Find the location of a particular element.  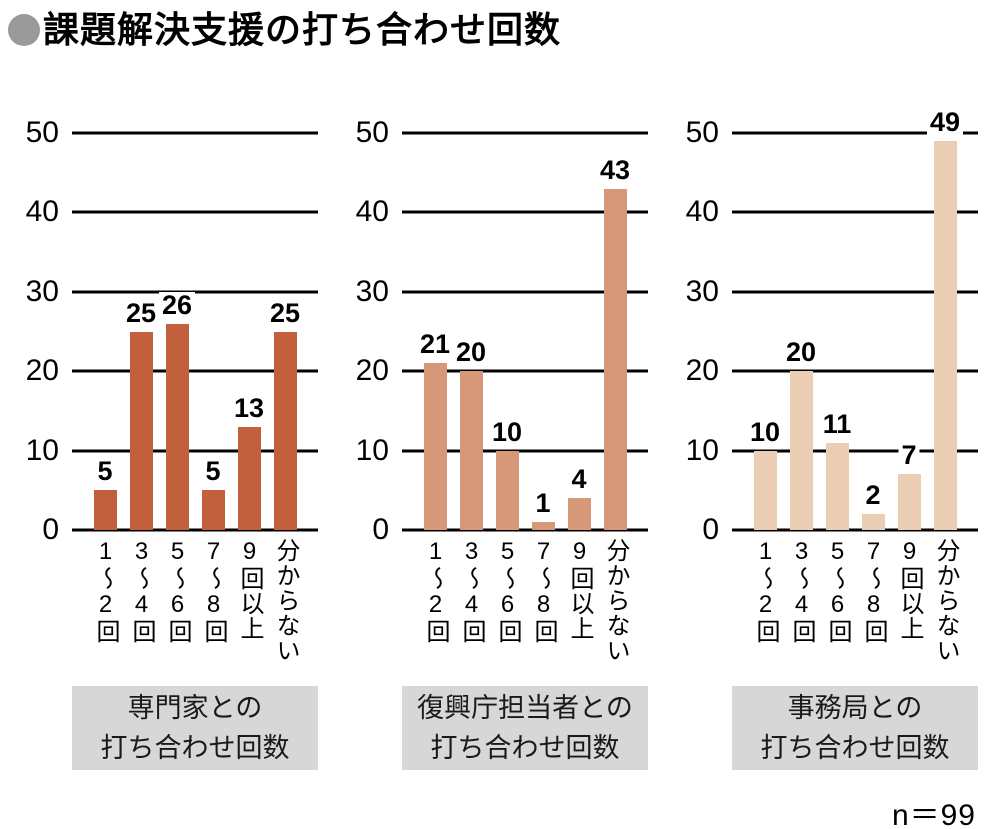

bar-value-label: 7 is located at coordinates (909, 456).